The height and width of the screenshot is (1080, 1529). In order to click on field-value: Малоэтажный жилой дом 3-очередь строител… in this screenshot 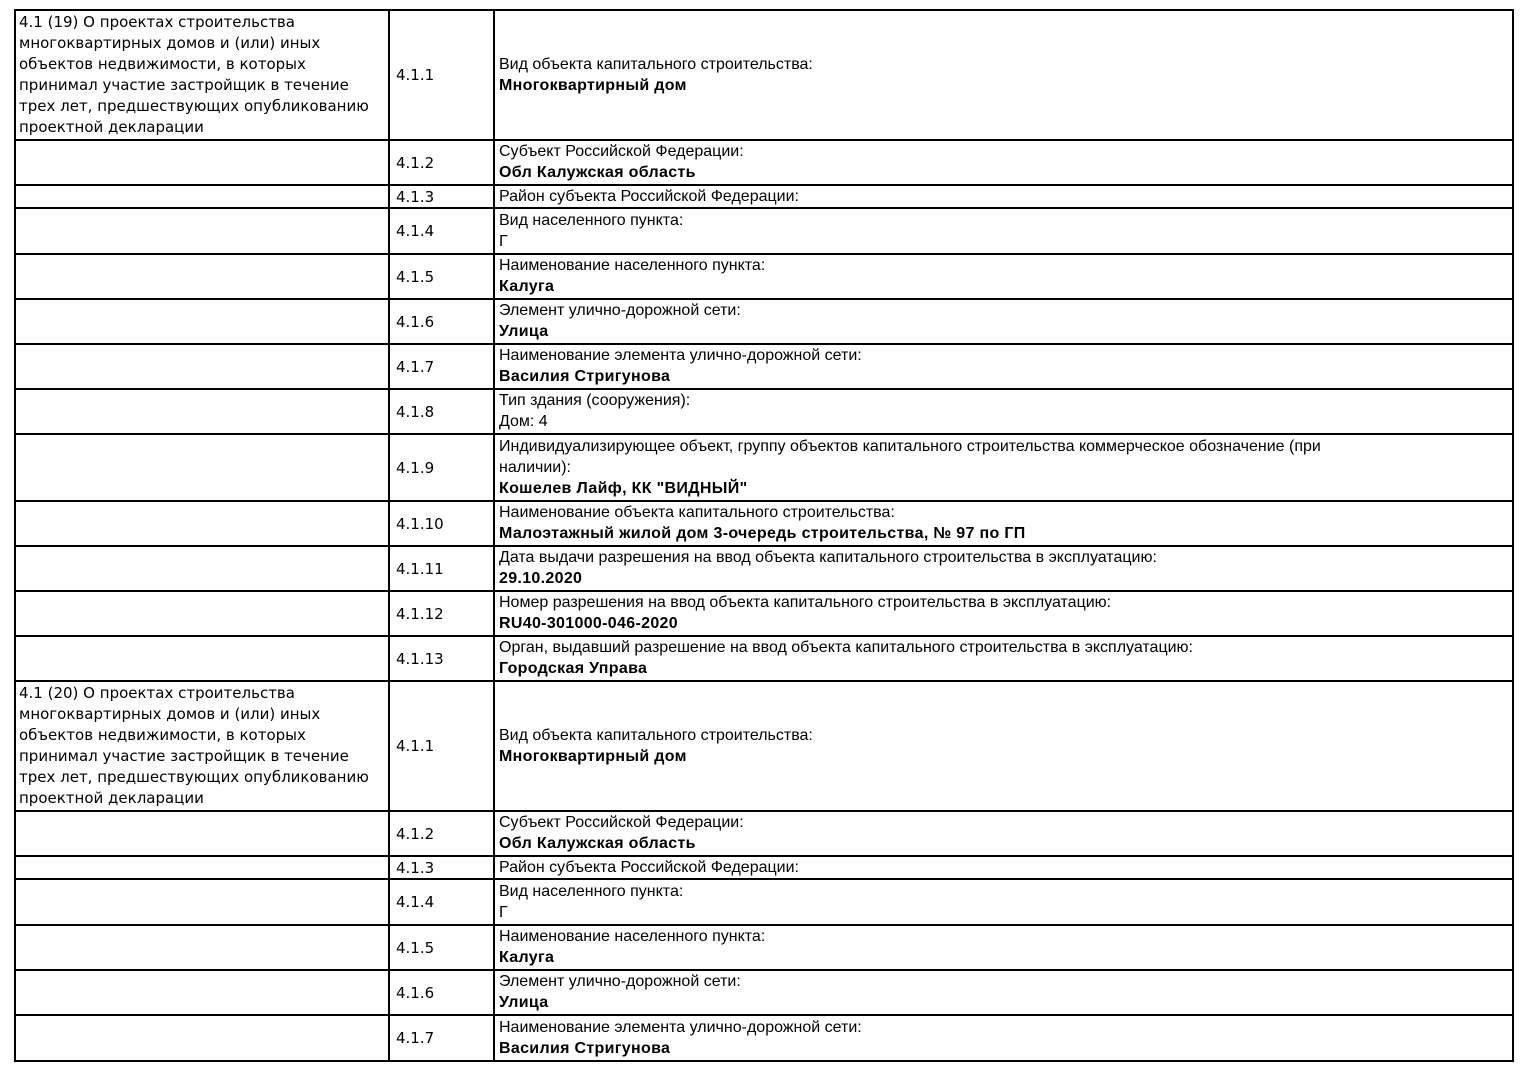, I will do `click(762, 533)`.